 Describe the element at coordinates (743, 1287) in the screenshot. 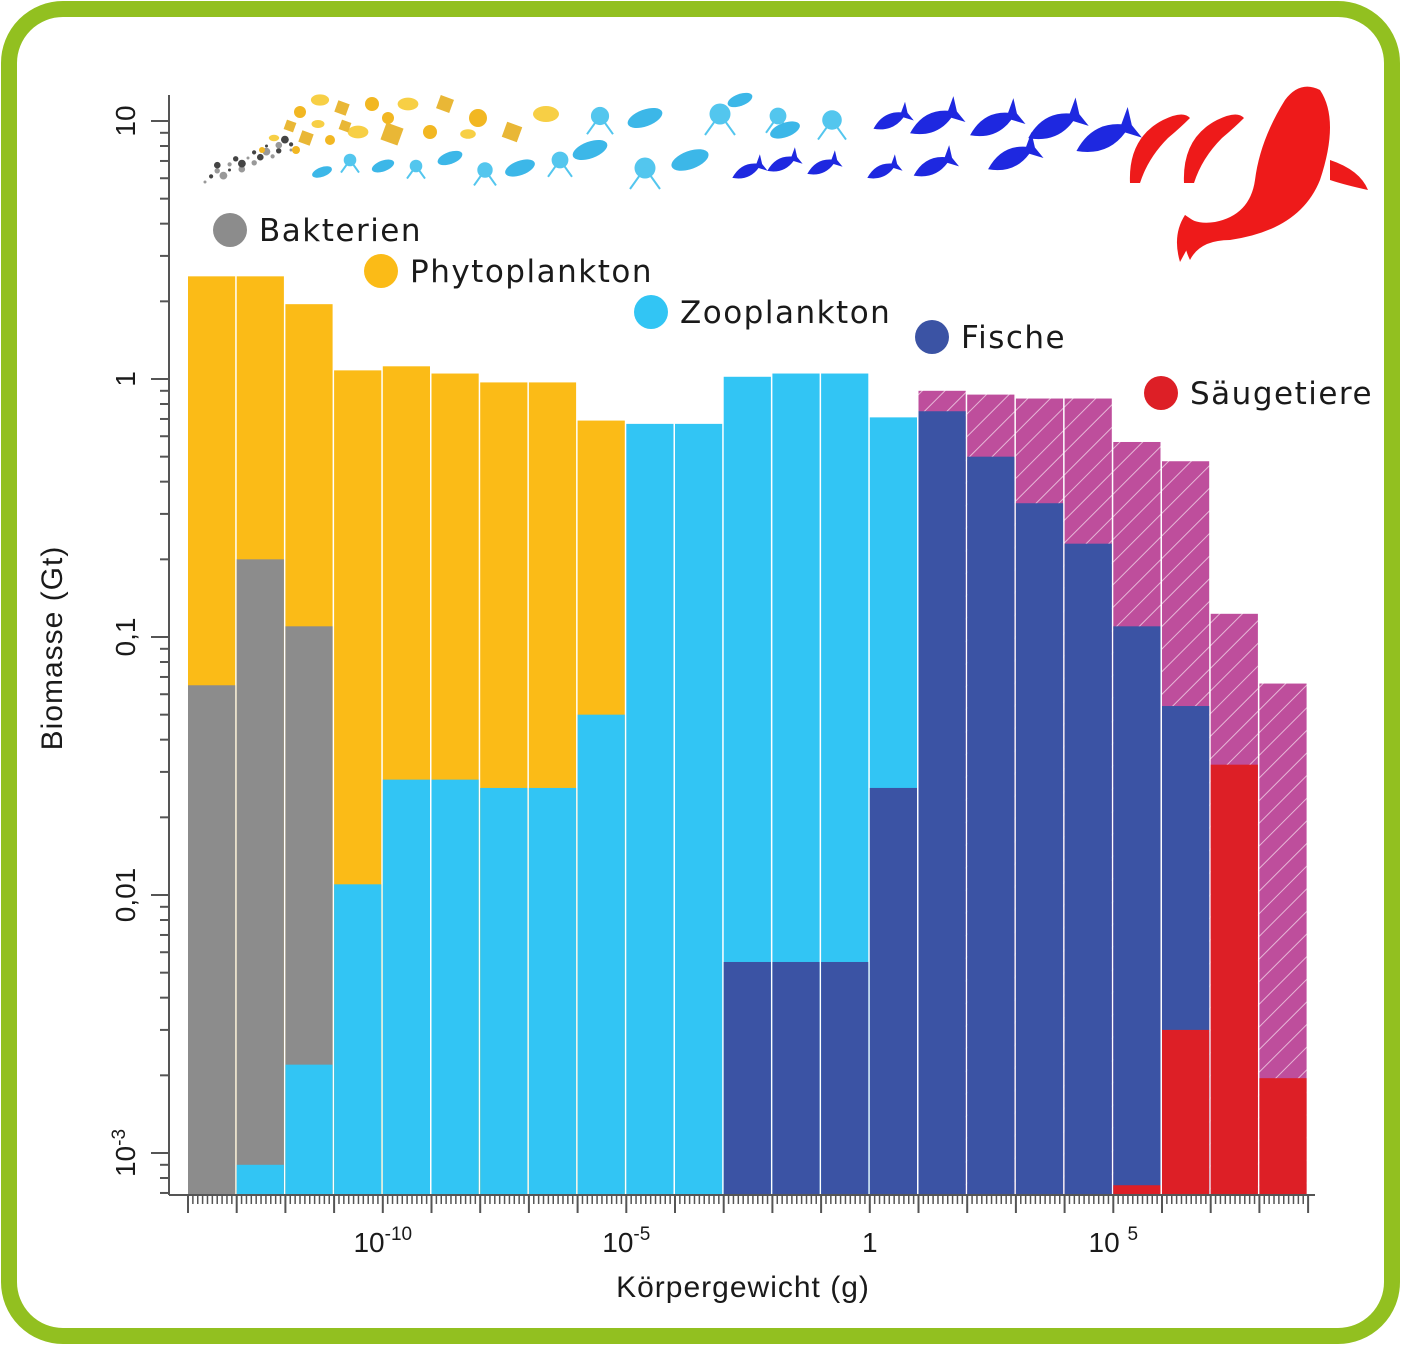

I see `x-axis-title: Körpergewicht (g)` at that location.